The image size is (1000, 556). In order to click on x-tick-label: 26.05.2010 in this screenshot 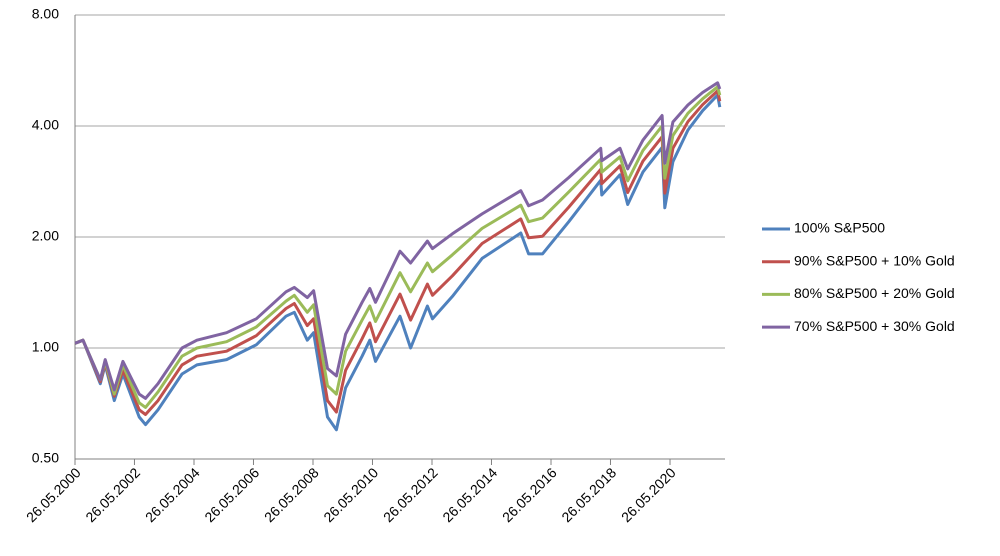, I will do `click(350, 494)`.